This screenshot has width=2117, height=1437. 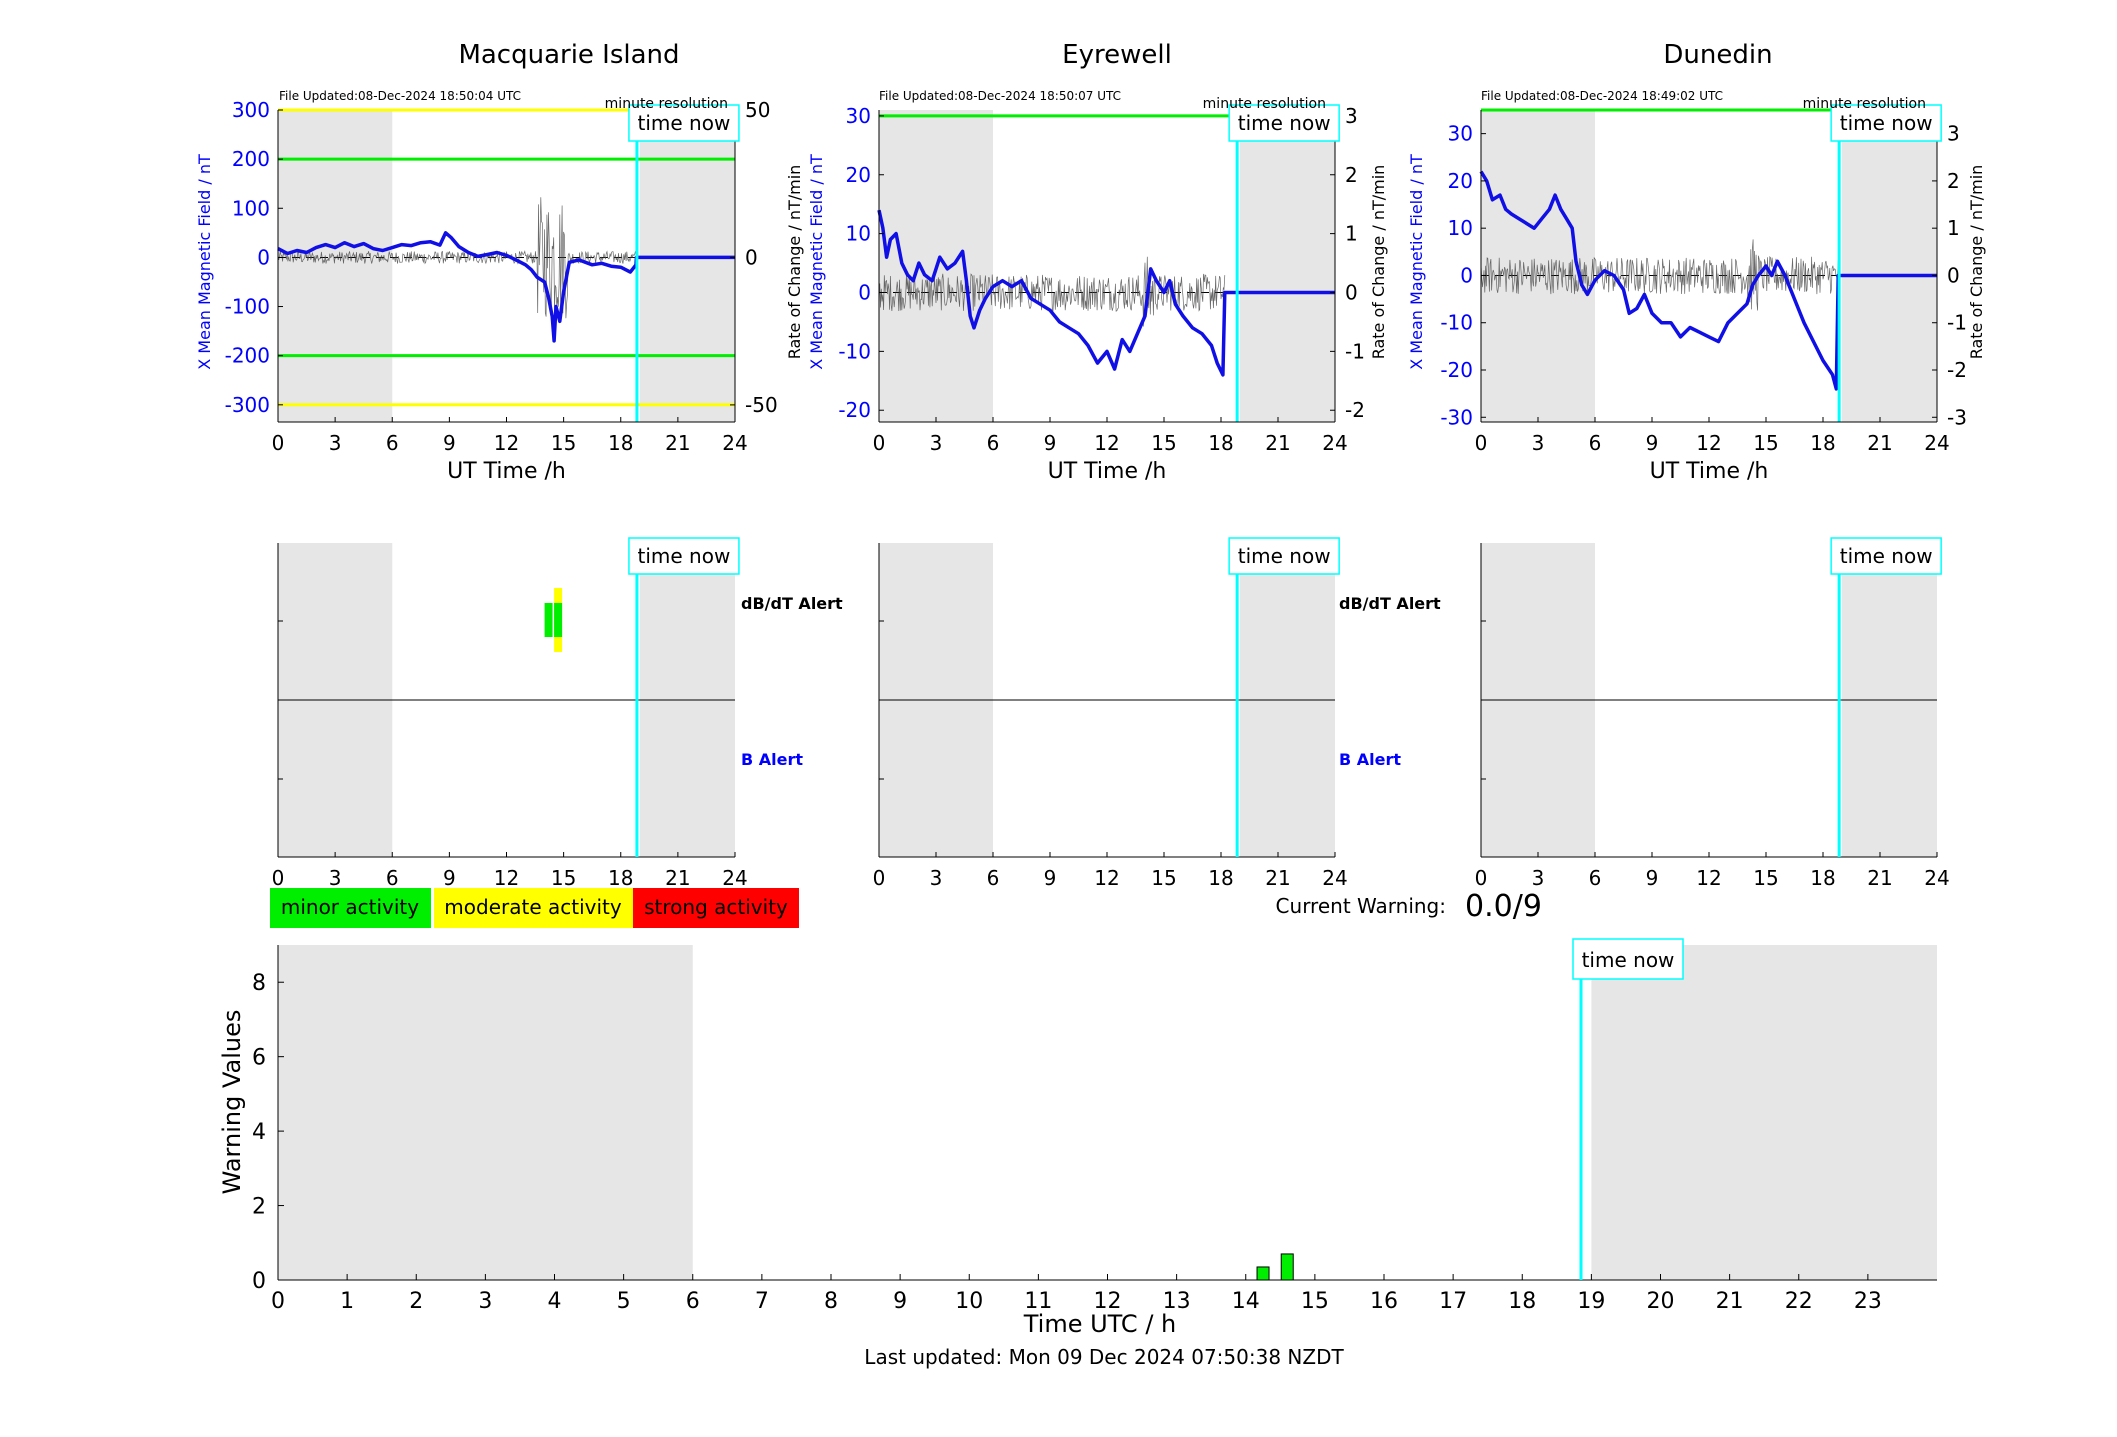 I want to click on warning-ylabel: Warning Values, so click(x=232, y=1102).